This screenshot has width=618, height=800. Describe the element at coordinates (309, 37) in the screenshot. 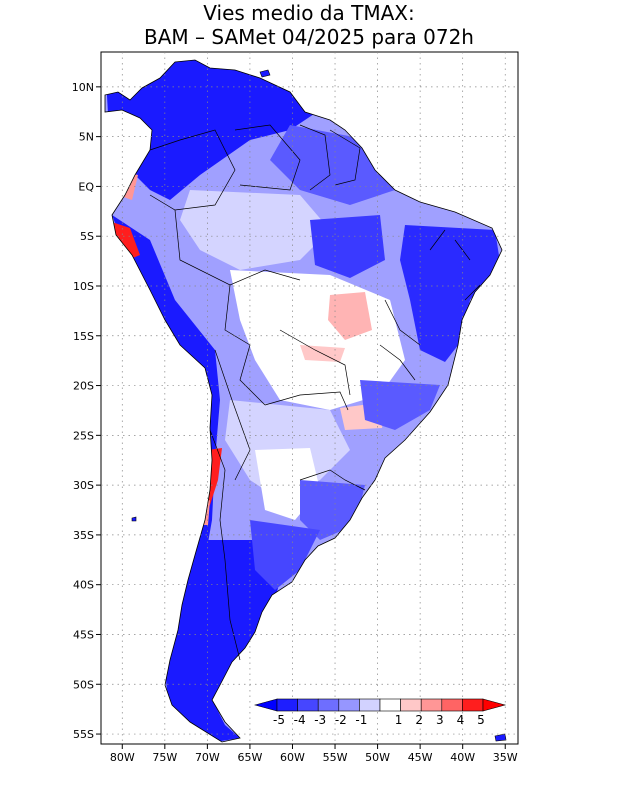

I see `map-title-line2: BAM – SAMet 04/2025 para 072h` at that location.